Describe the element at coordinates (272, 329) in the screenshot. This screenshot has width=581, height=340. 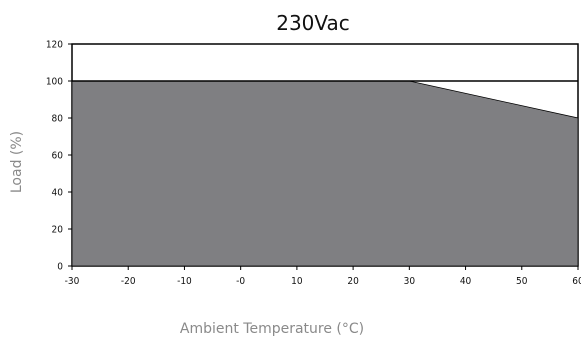
I see `x-axis-label: Ambient Temperature (°C)` at that location.